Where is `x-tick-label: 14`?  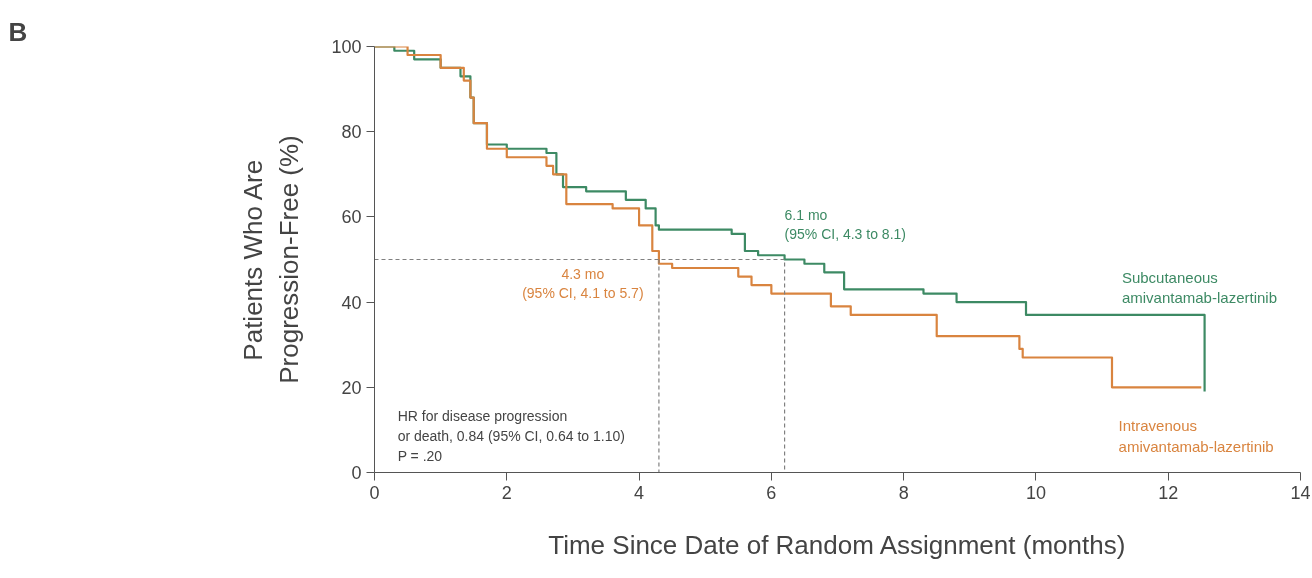
x-tick-label: 14 is located at coordinates (1300, 492).